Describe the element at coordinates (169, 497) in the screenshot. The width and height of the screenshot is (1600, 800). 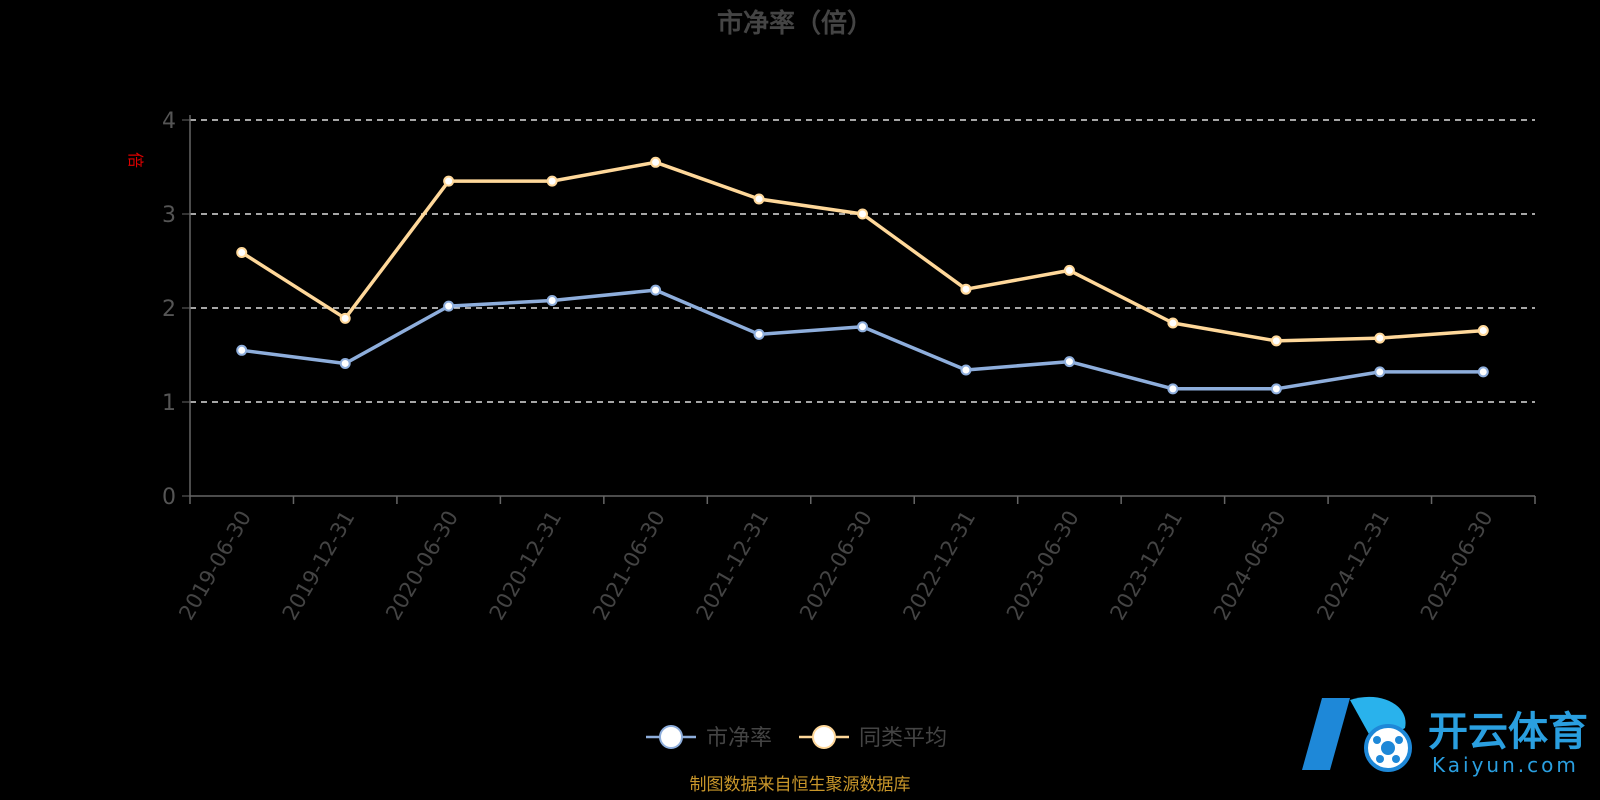
I see `y-tick-label: 0` at that location.